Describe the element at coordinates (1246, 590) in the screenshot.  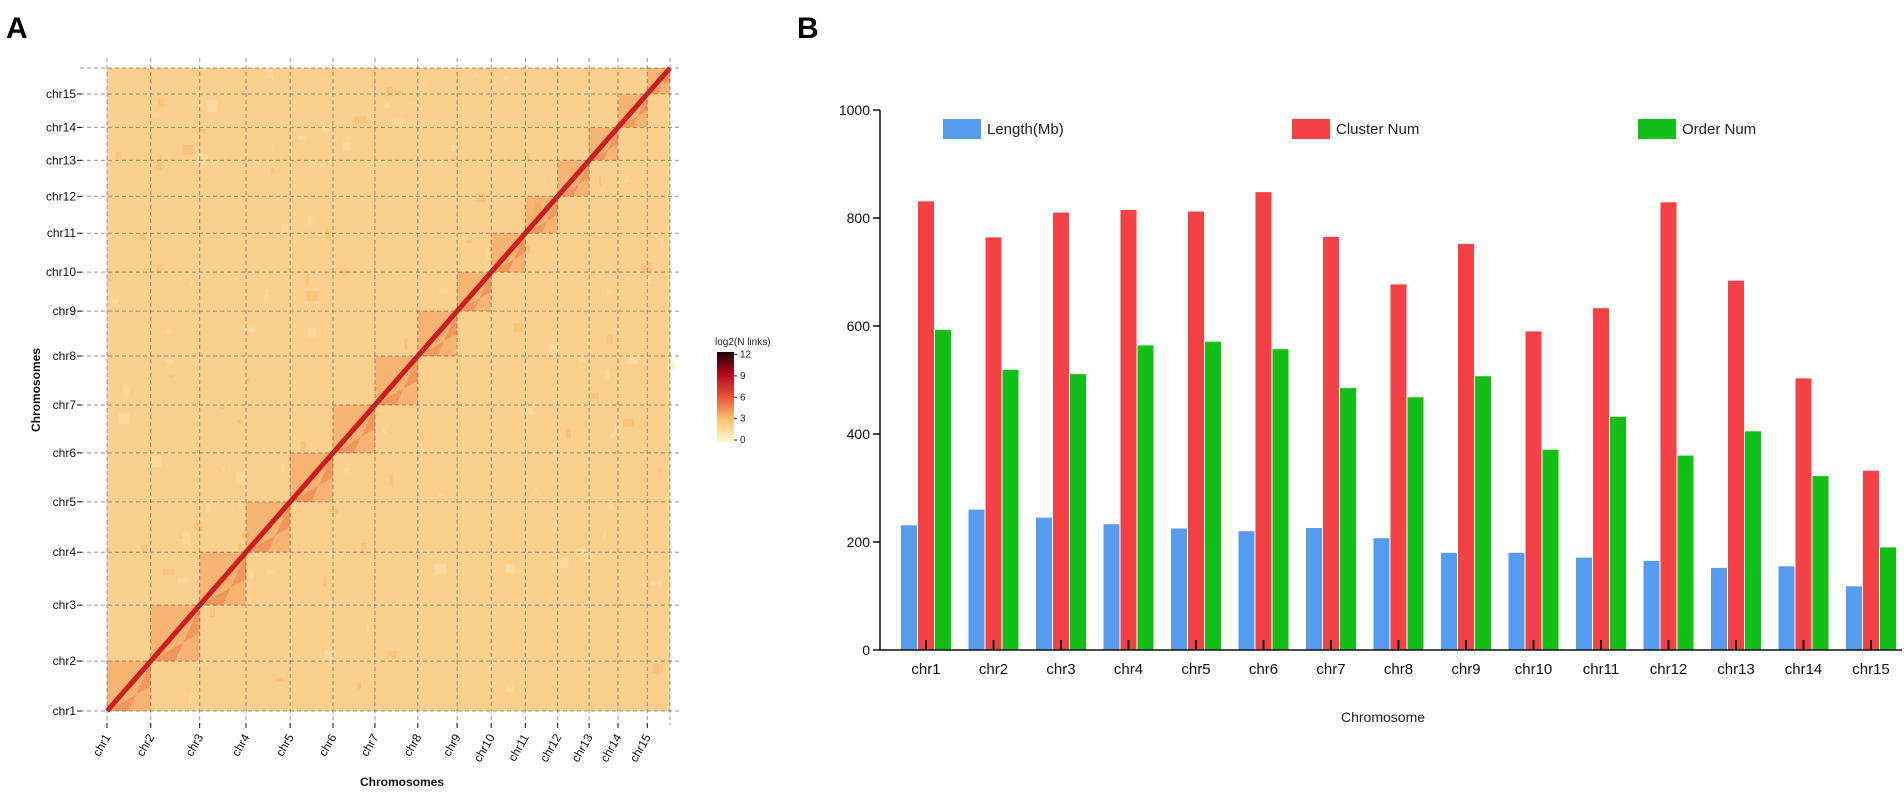
I see `bar-length-mb--chr6` at that location.